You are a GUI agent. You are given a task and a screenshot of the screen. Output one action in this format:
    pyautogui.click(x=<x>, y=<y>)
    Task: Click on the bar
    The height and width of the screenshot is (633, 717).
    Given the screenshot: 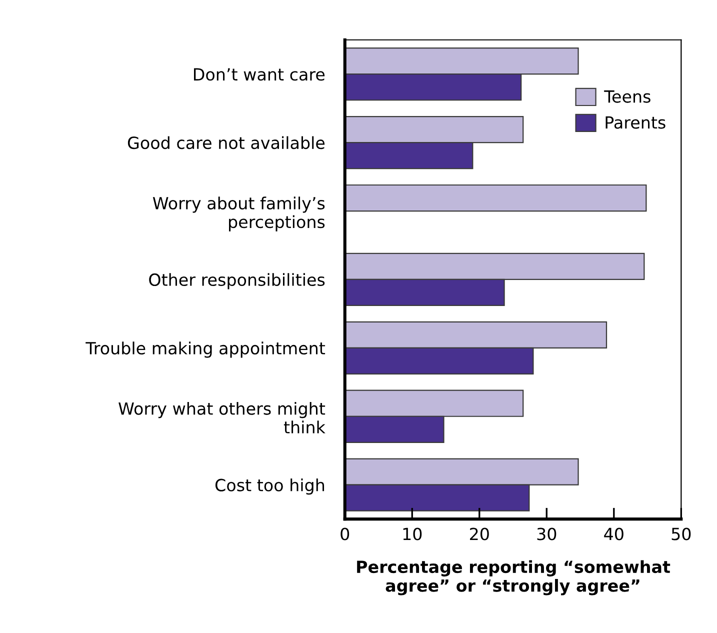 What is the action you would take?
    pyautogui.click(x=495, y=198)
    